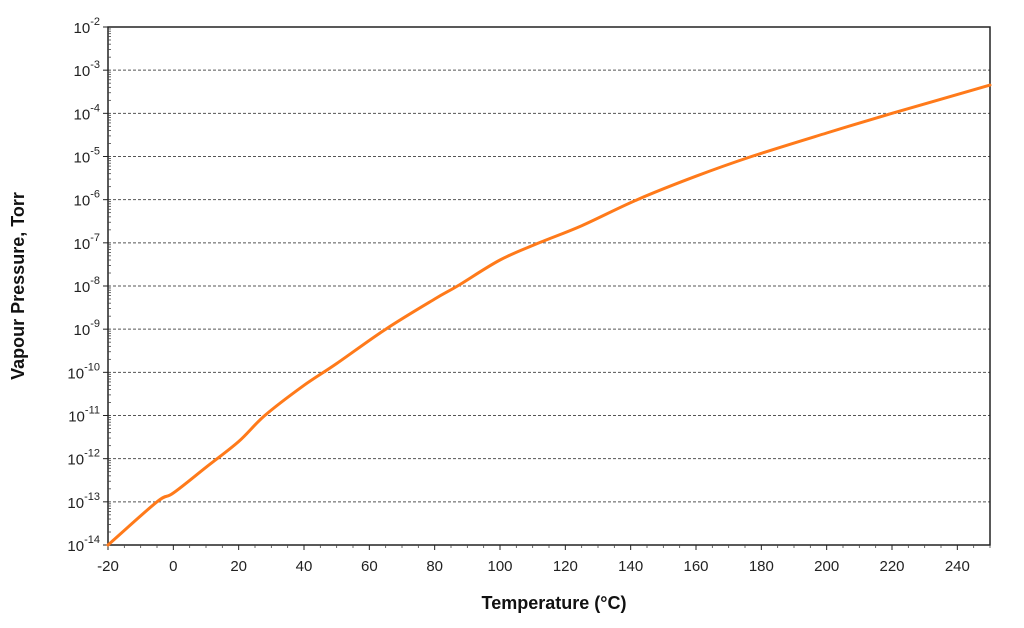 The width and height of the screenshot is (1024, 628). I want to click on y-tick-label: 10⁻⁴, so click(87, 112).